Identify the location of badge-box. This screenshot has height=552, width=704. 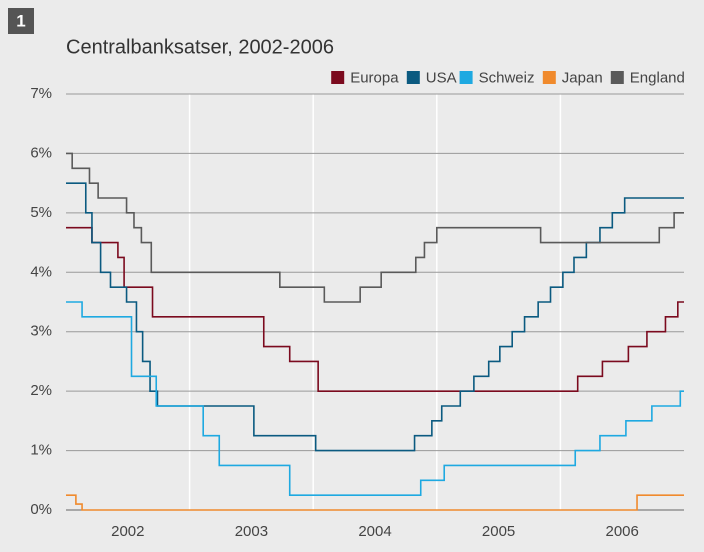
(21, 21).